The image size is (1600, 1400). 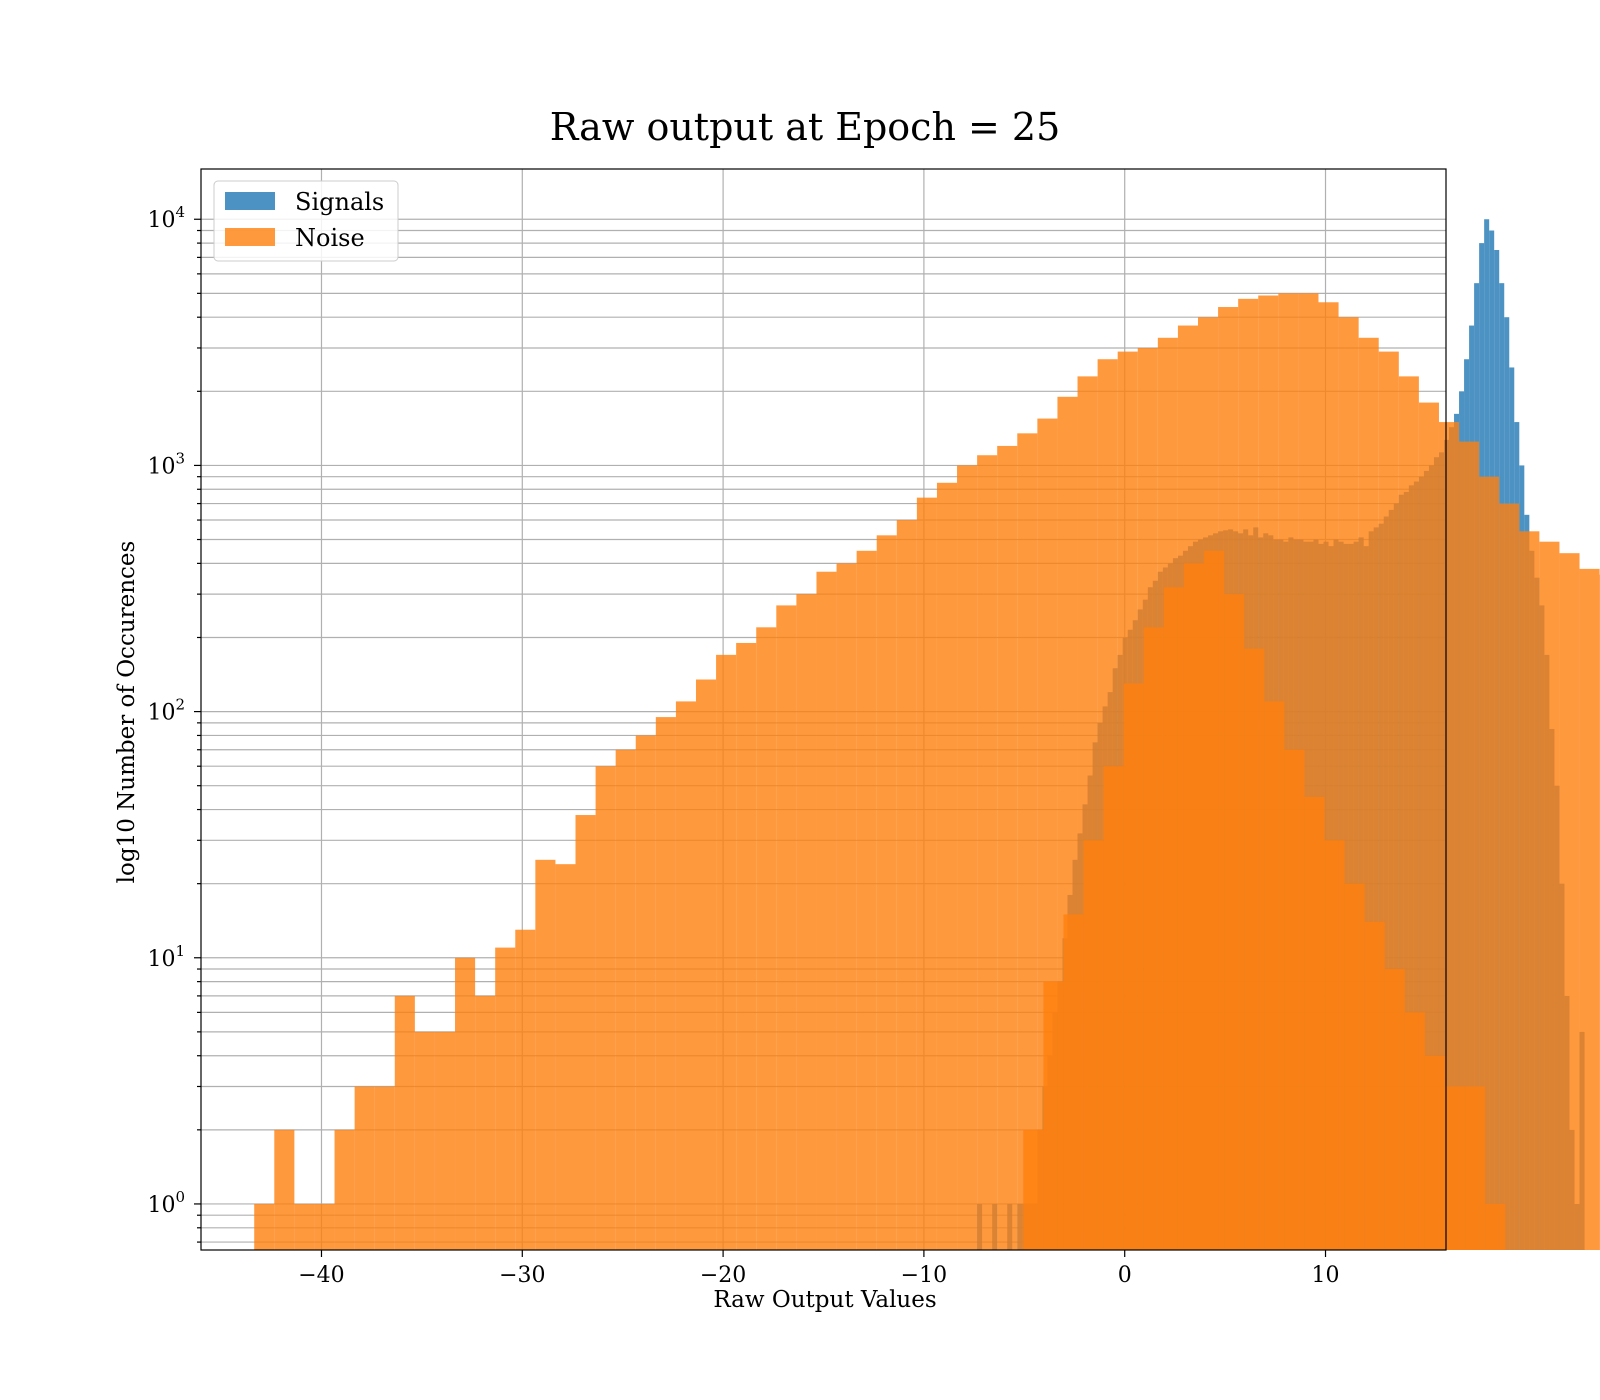 I want to click on x-tick-label: −40, so click(x=321, y=1275).